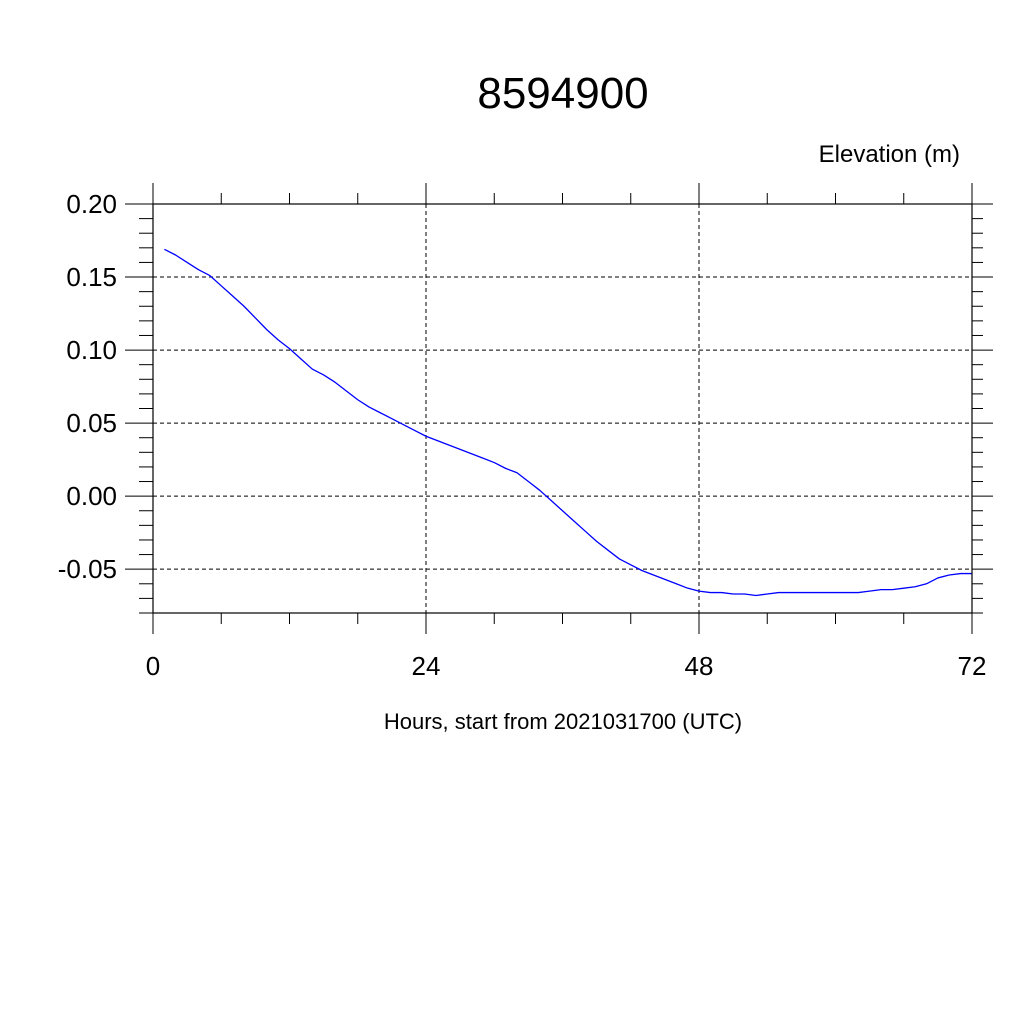  Describe the element at coordinates (426, 666) in the screenshot. I see `x-tick-label: 24` at that location.